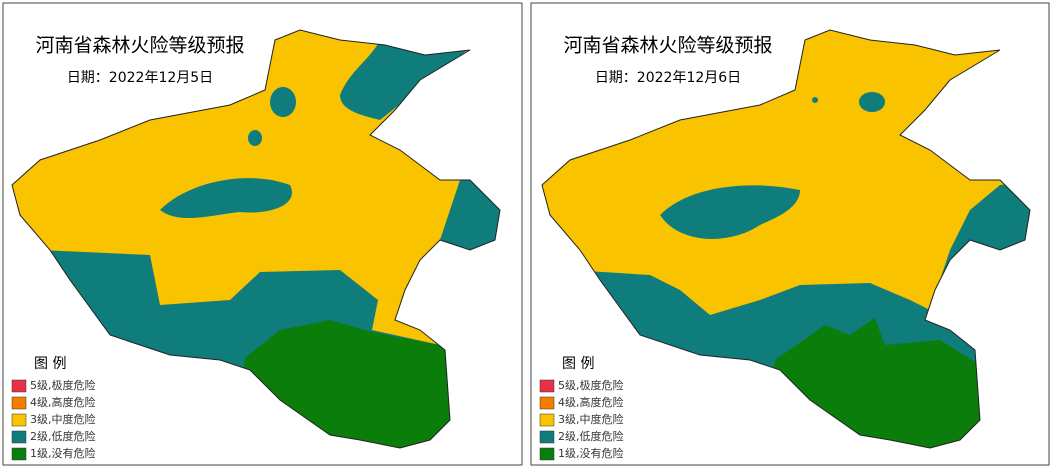 This screenshot has height=472, width=1052. Describe the element at coordinates (668, 78) in the screenshot. I see `map-date: 日期：2022年12月6日` at that location.